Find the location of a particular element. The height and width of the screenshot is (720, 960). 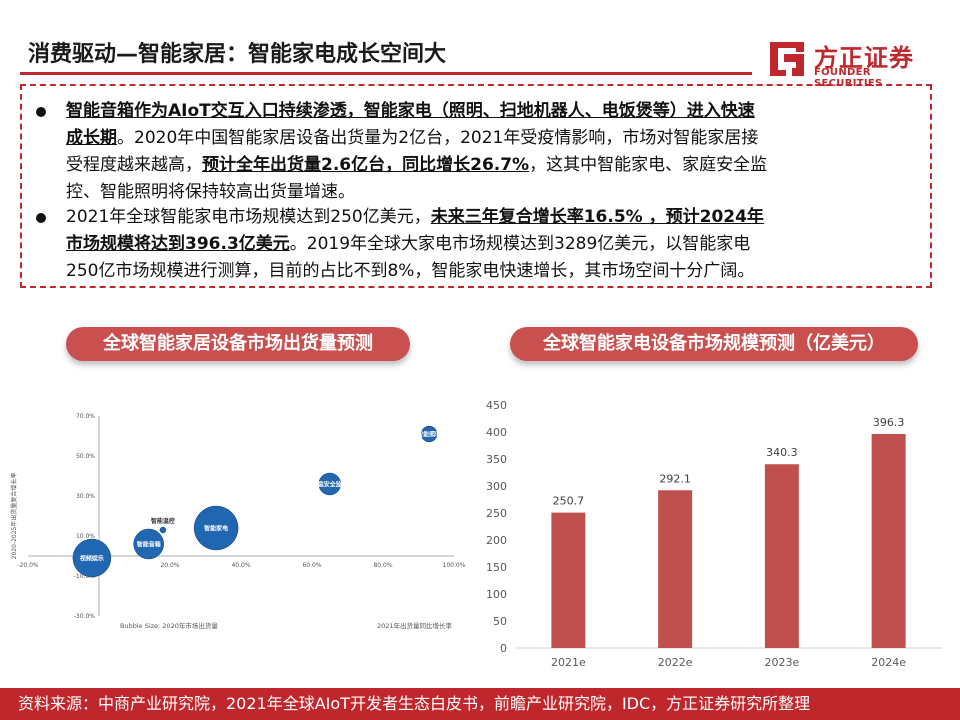

highlight-text: 市场规模将达到396.3亿美元 is located at coordinates (178, 244).